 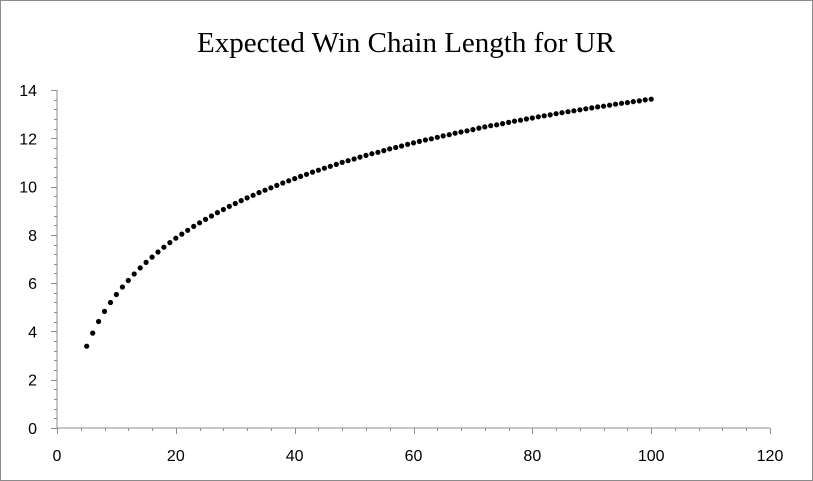 What do you see at coordinates (28, 91) in the screenshot?
I see `y-tick-label: 14` at bounding box center [28, 91].